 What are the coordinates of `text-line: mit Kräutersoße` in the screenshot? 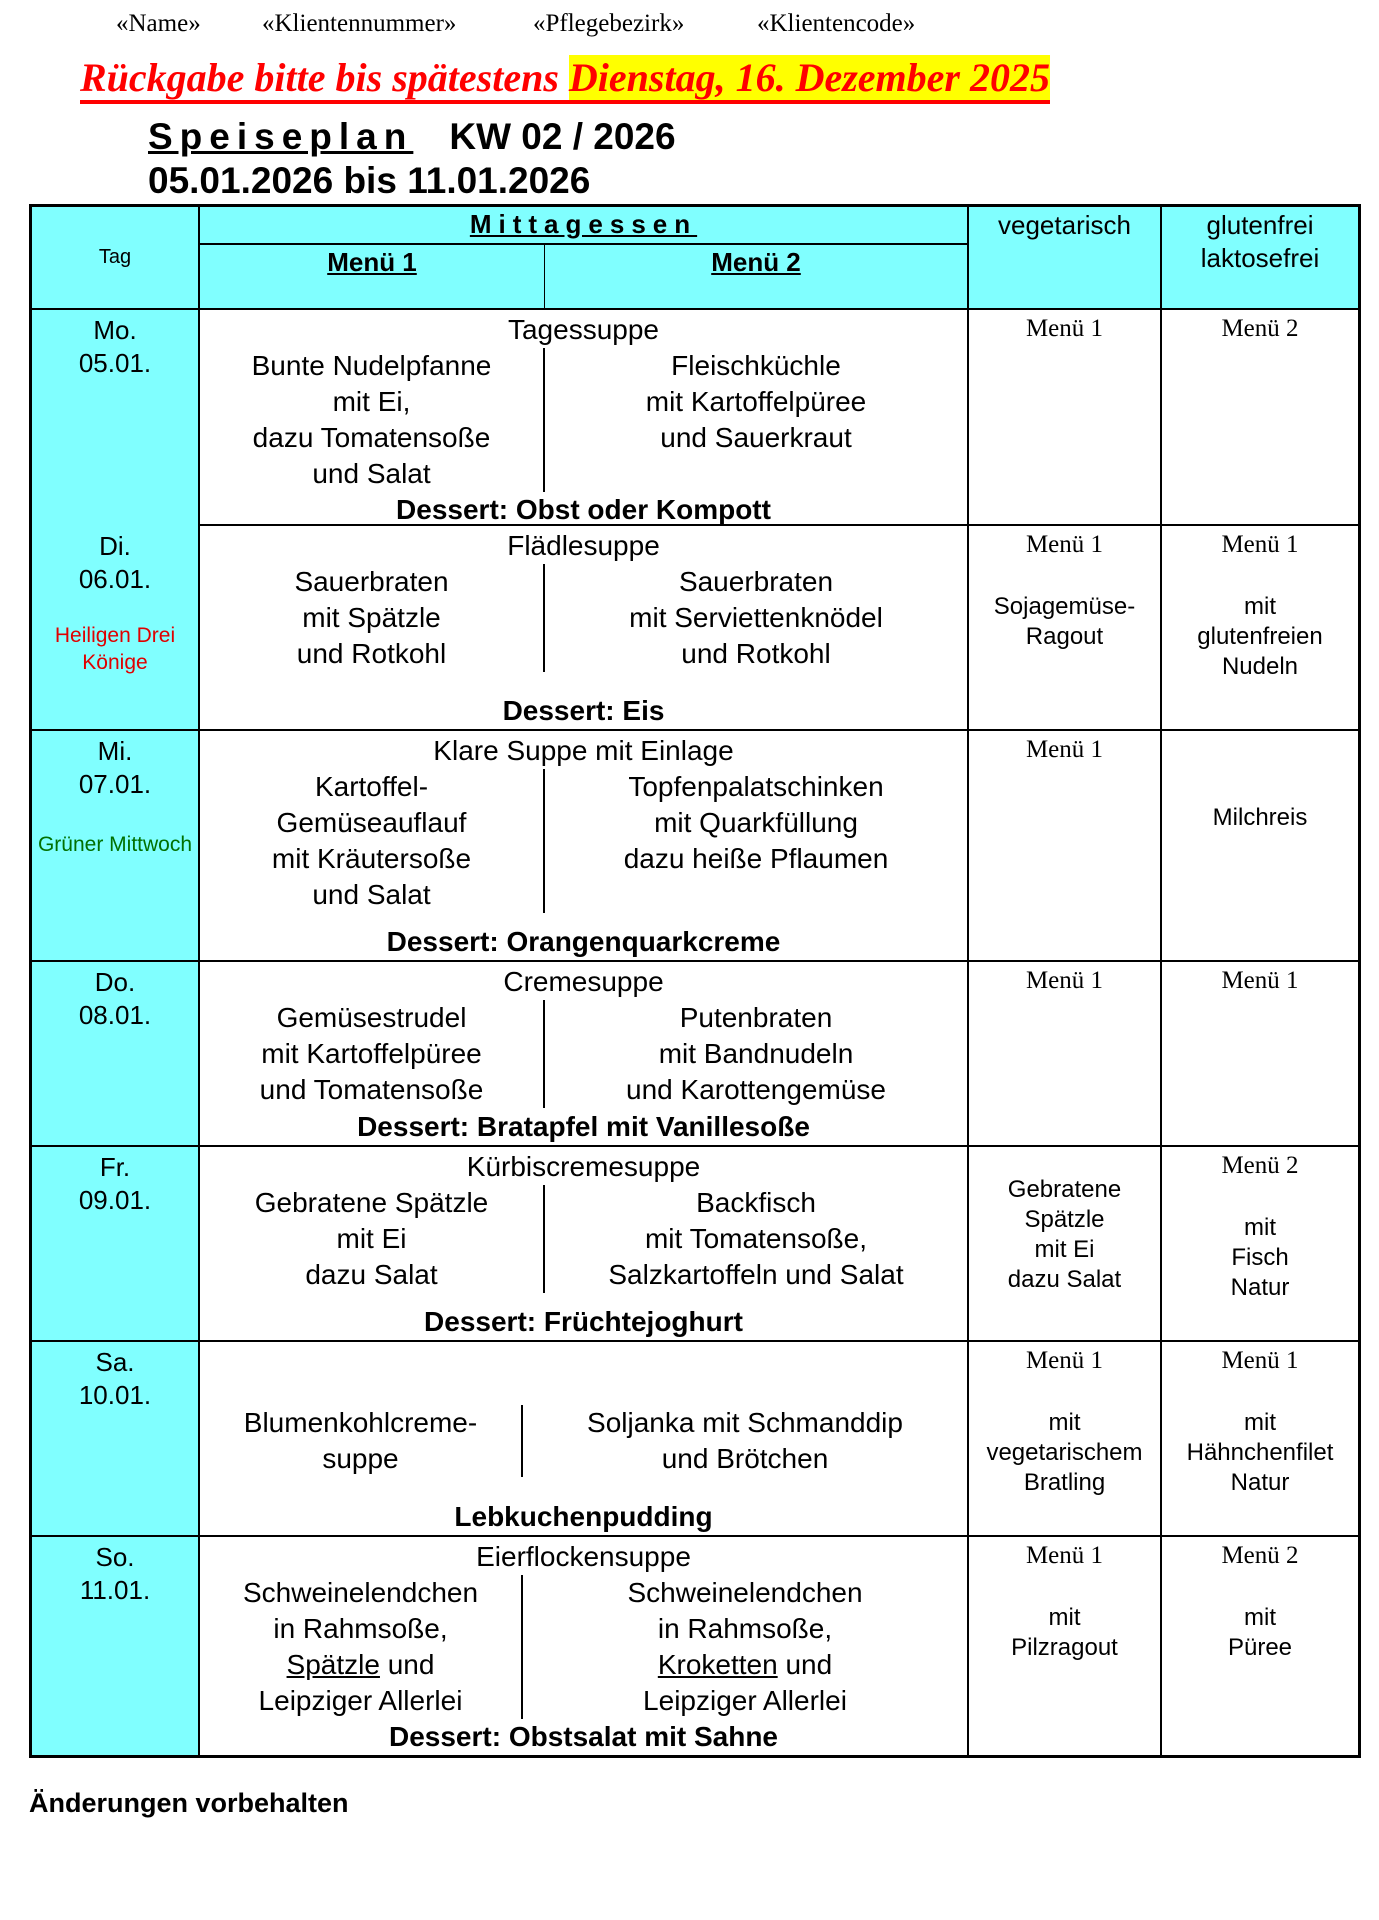 It's located at (371, 858).